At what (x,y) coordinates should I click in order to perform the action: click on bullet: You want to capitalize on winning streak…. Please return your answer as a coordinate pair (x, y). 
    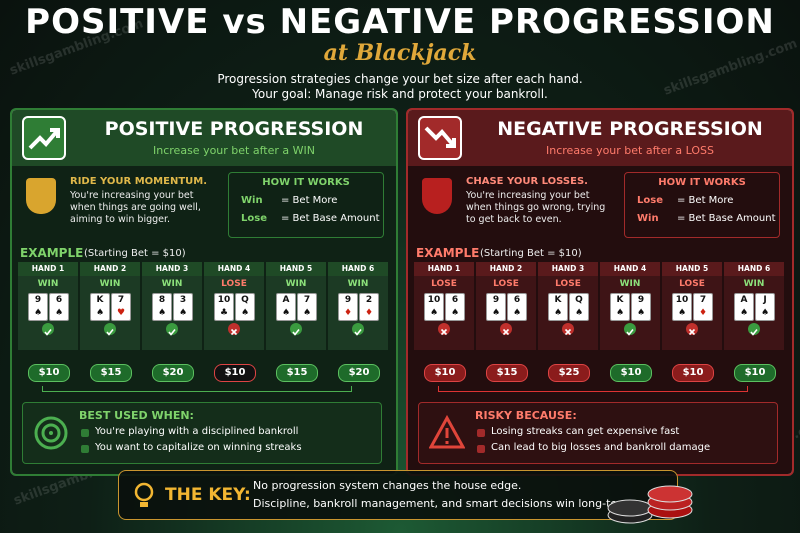
    Looking at the image, I should click on (198, 447).